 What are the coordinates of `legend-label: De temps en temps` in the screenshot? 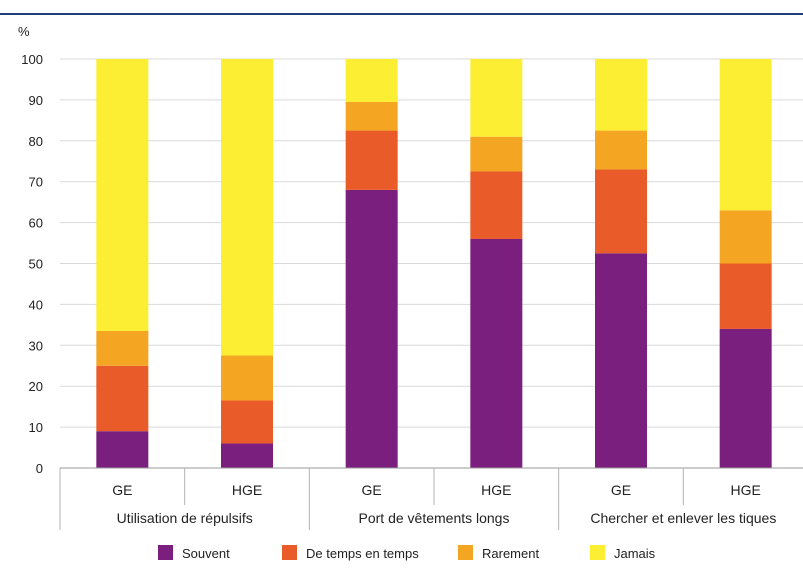 It's located at (362, 553).